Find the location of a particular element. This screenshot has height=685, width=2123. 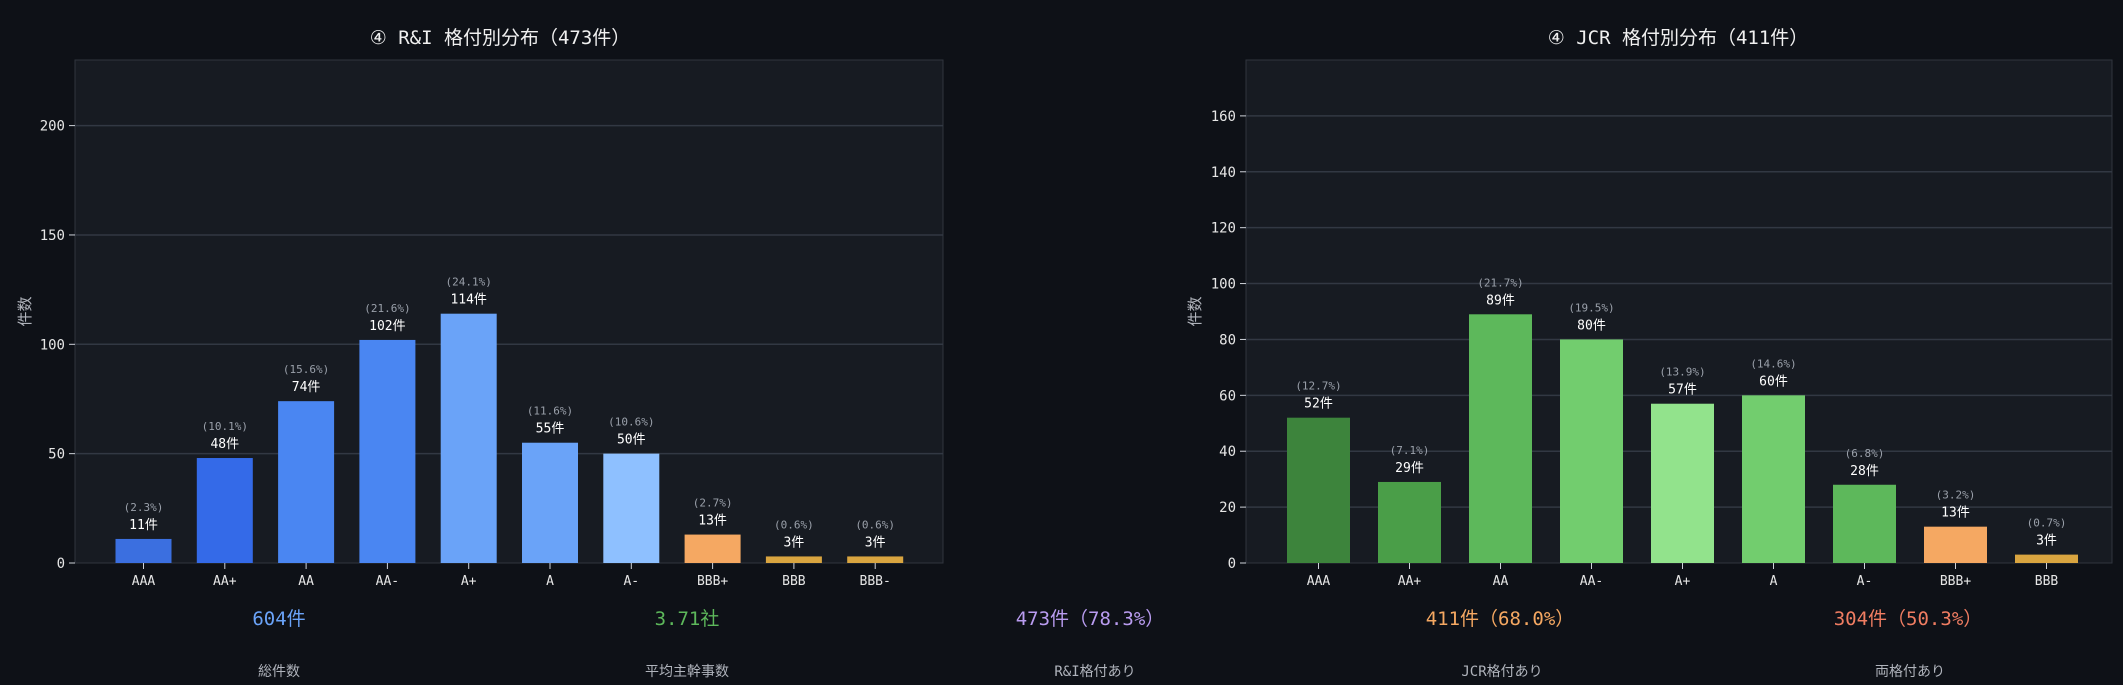

stat-ri-rated-label: R&I格付あり is located at coordinates (1095, 672).